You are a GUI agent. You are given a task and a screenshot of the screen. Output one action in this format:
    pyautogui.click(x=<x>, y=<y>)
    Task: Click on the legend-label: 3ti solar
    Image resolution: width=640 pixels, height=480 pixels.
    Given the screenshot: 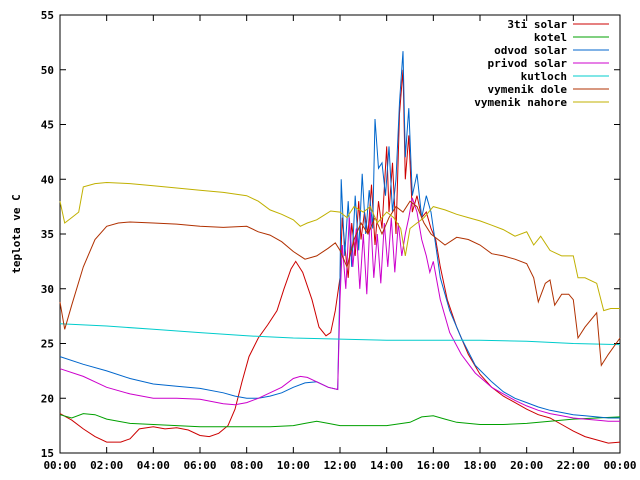 What is the action you would take?
    pyautogui.click(x=537, y=24)
    